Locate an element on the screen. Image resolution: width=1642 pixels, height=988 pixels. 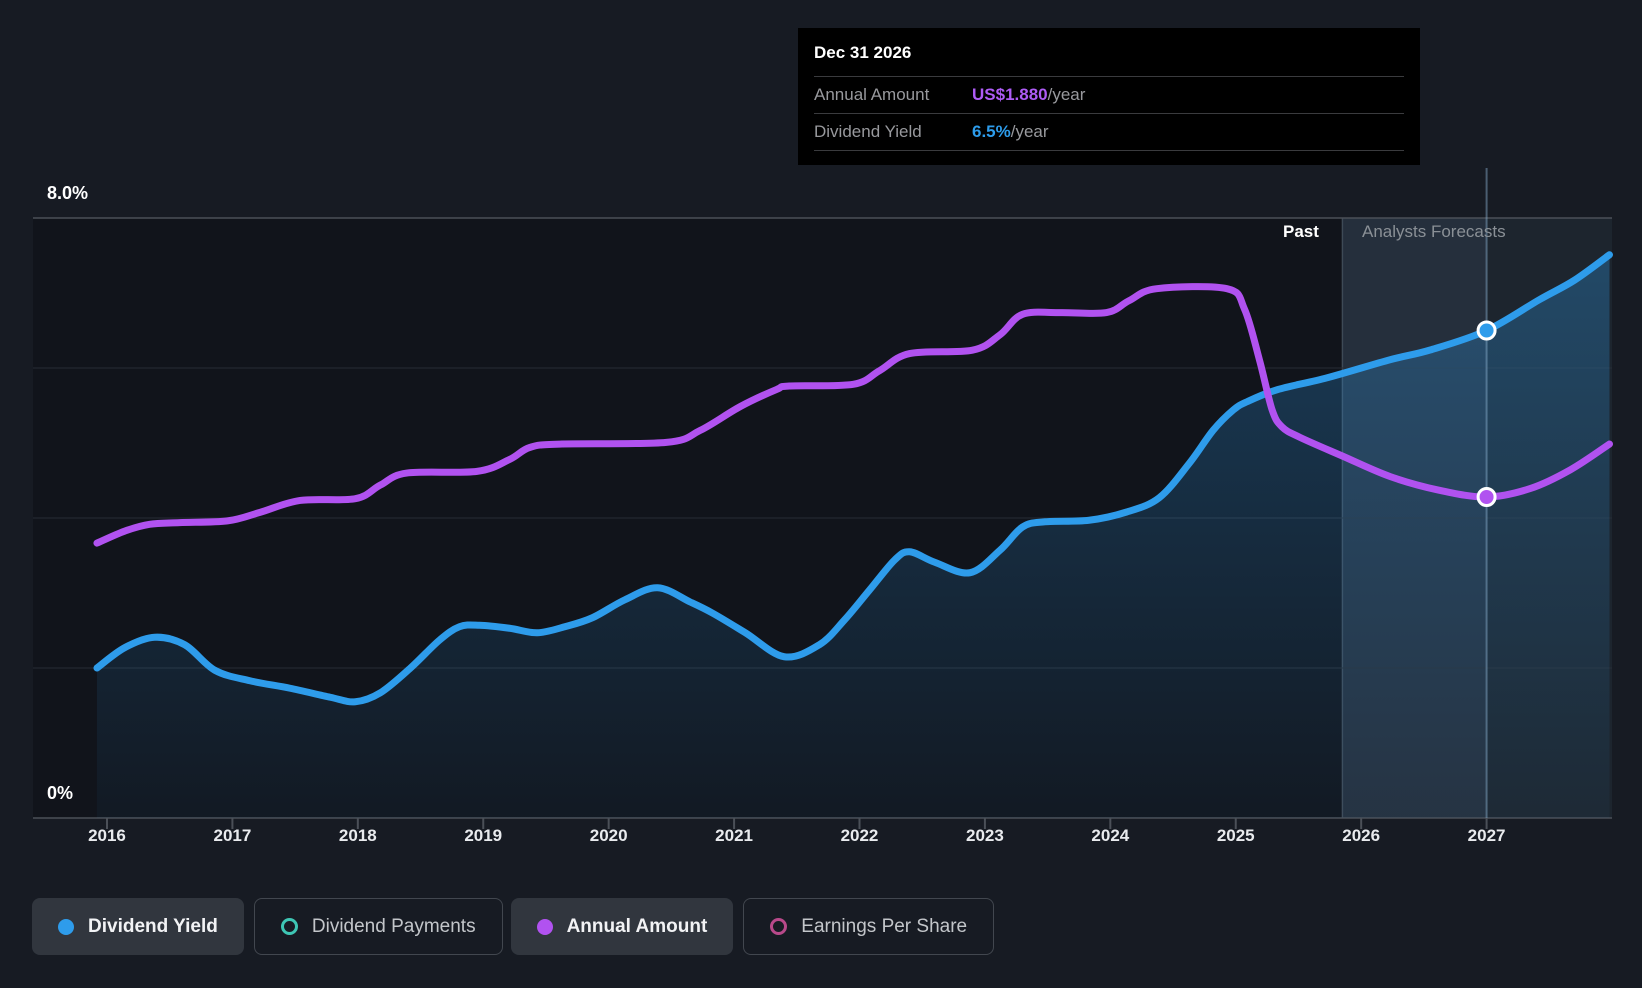
earnings-per-share-ring-icon is located at coordinates (779, 926).